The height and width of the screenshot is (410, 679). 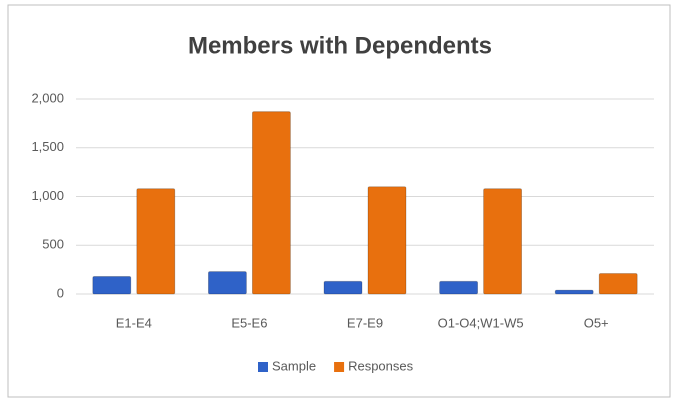 What do you see at coordinates (47, 195) in the screenshot?
I see `y-tick-label: 1,000` at bounding box center [47, 195].